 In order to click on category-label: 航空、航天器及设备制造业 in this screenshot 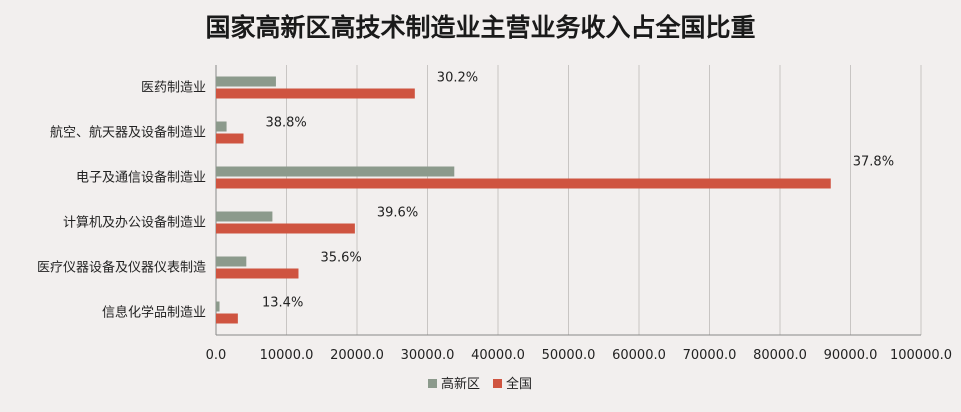, I will do `click(128, 133)`.